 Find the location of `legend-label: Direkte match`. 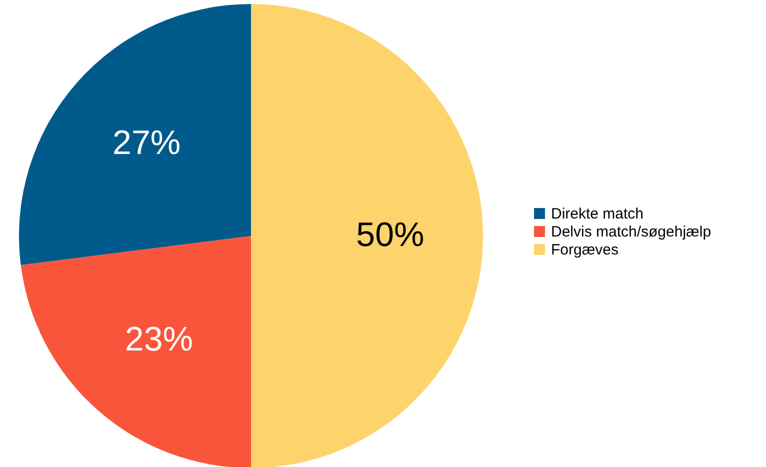

legend-label: Direkte match is located at coordinates (597, 214).